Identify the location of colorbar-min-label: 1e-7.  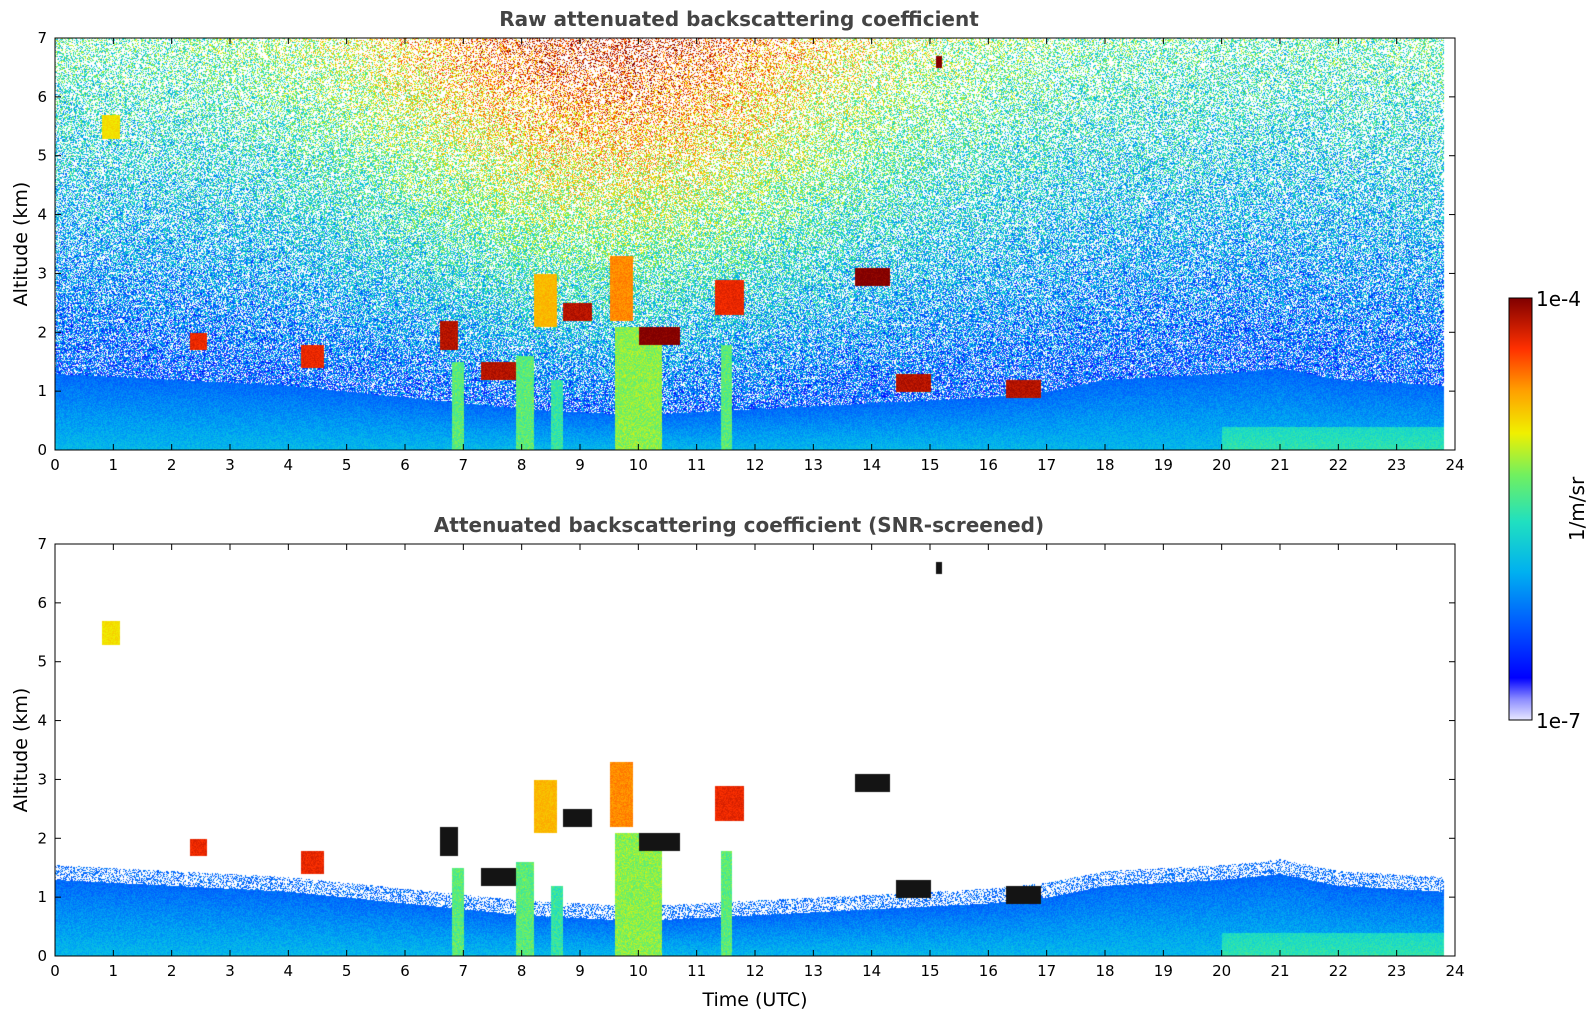
(1558, 721).